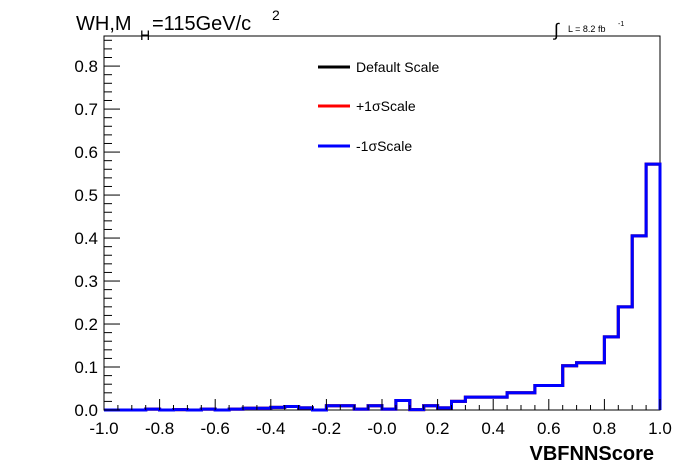  What do you see at coordinates (592, 454) in the screenshot?
I see `x-axis-title: VBFNNScore` at bounding box center [592, 454].